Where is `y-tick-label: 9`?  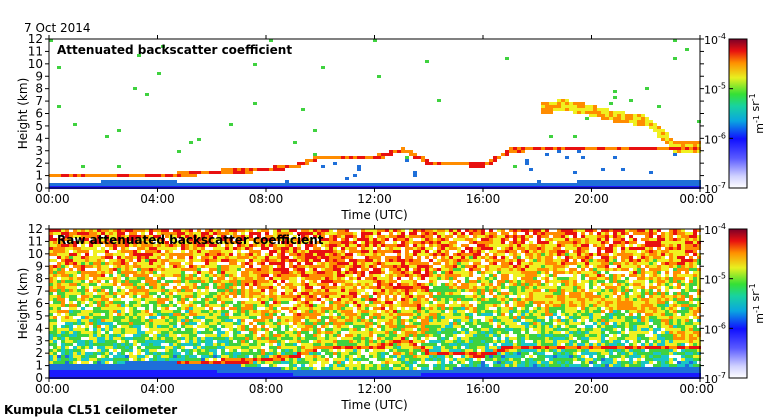 y-tick-label: 9 is located at coordinates (39, 76).